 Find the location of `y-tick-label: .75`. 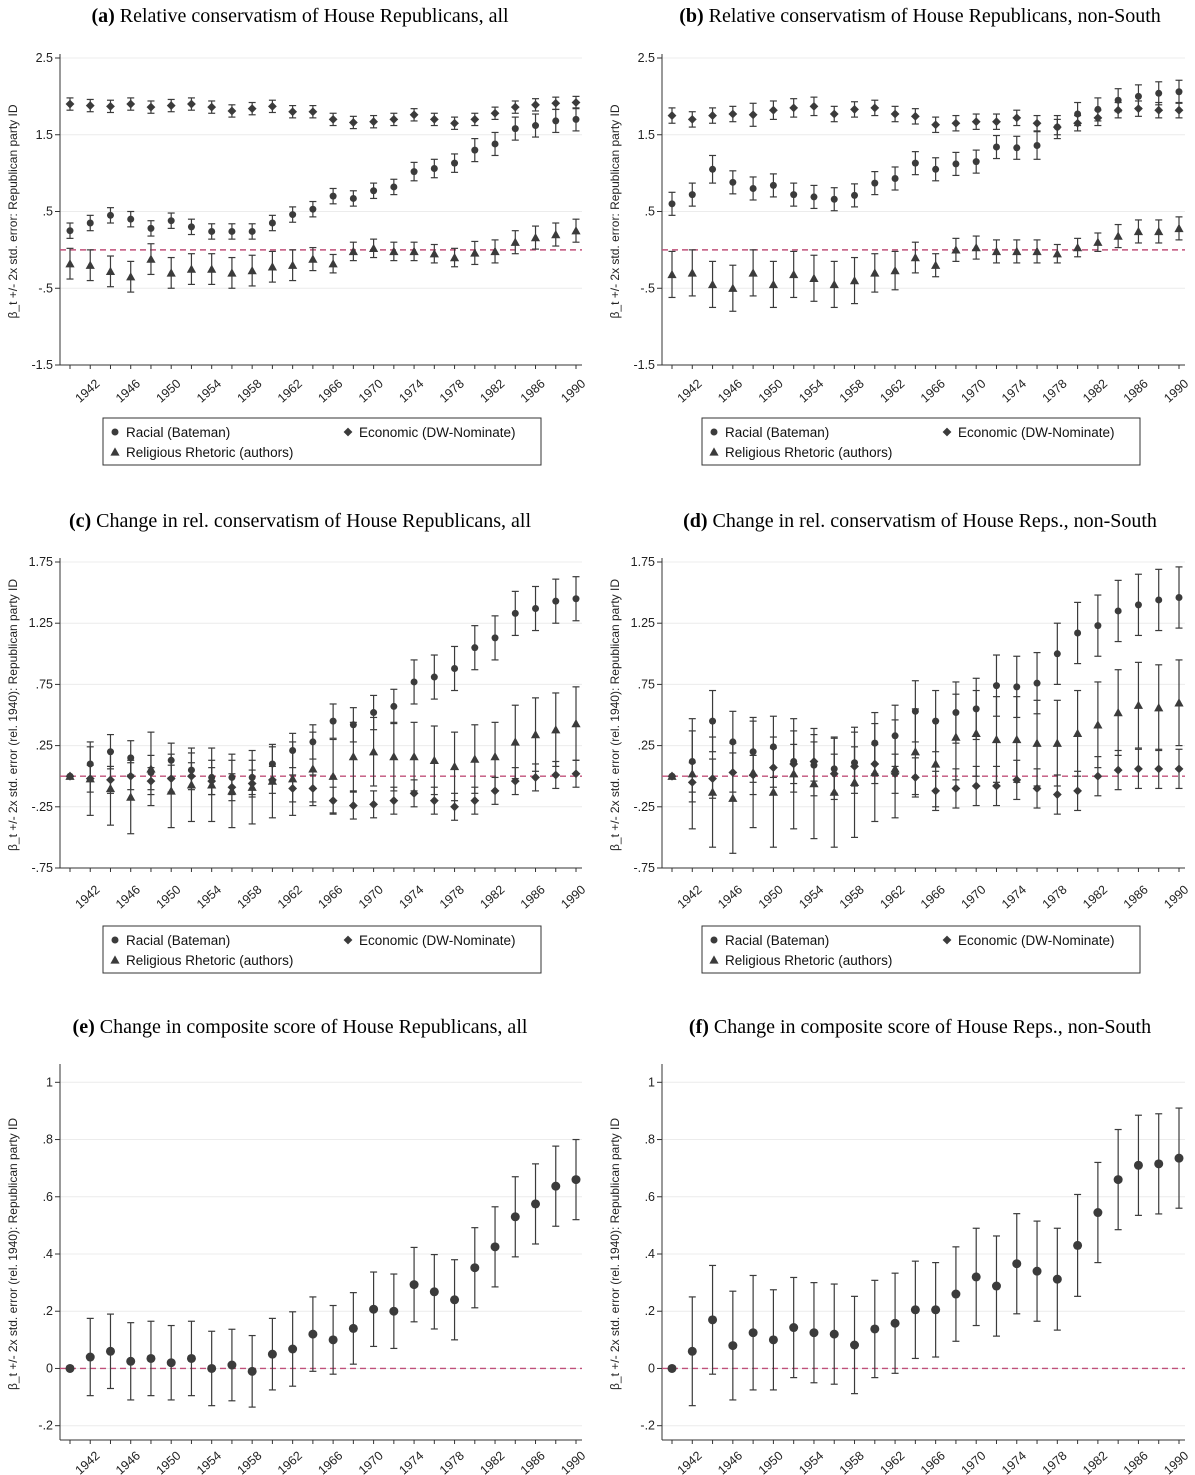

y-tick-label: .75 is located at coordinates (646, 684).